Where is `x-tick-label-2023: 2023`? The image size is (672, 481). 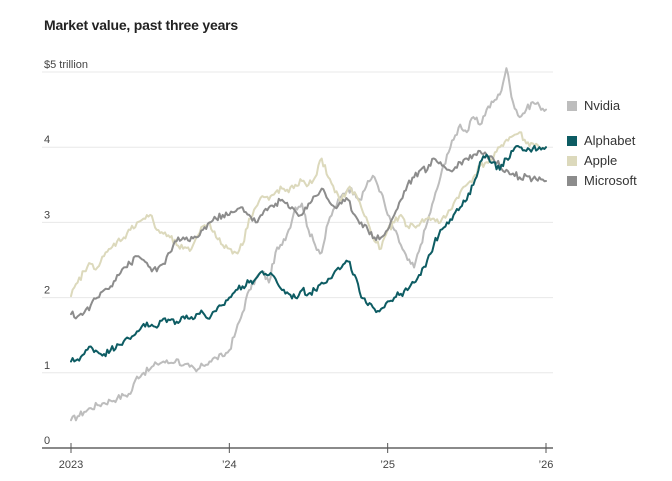
x-tick-label-2023: 2023 is located at coordinates (71, 465).